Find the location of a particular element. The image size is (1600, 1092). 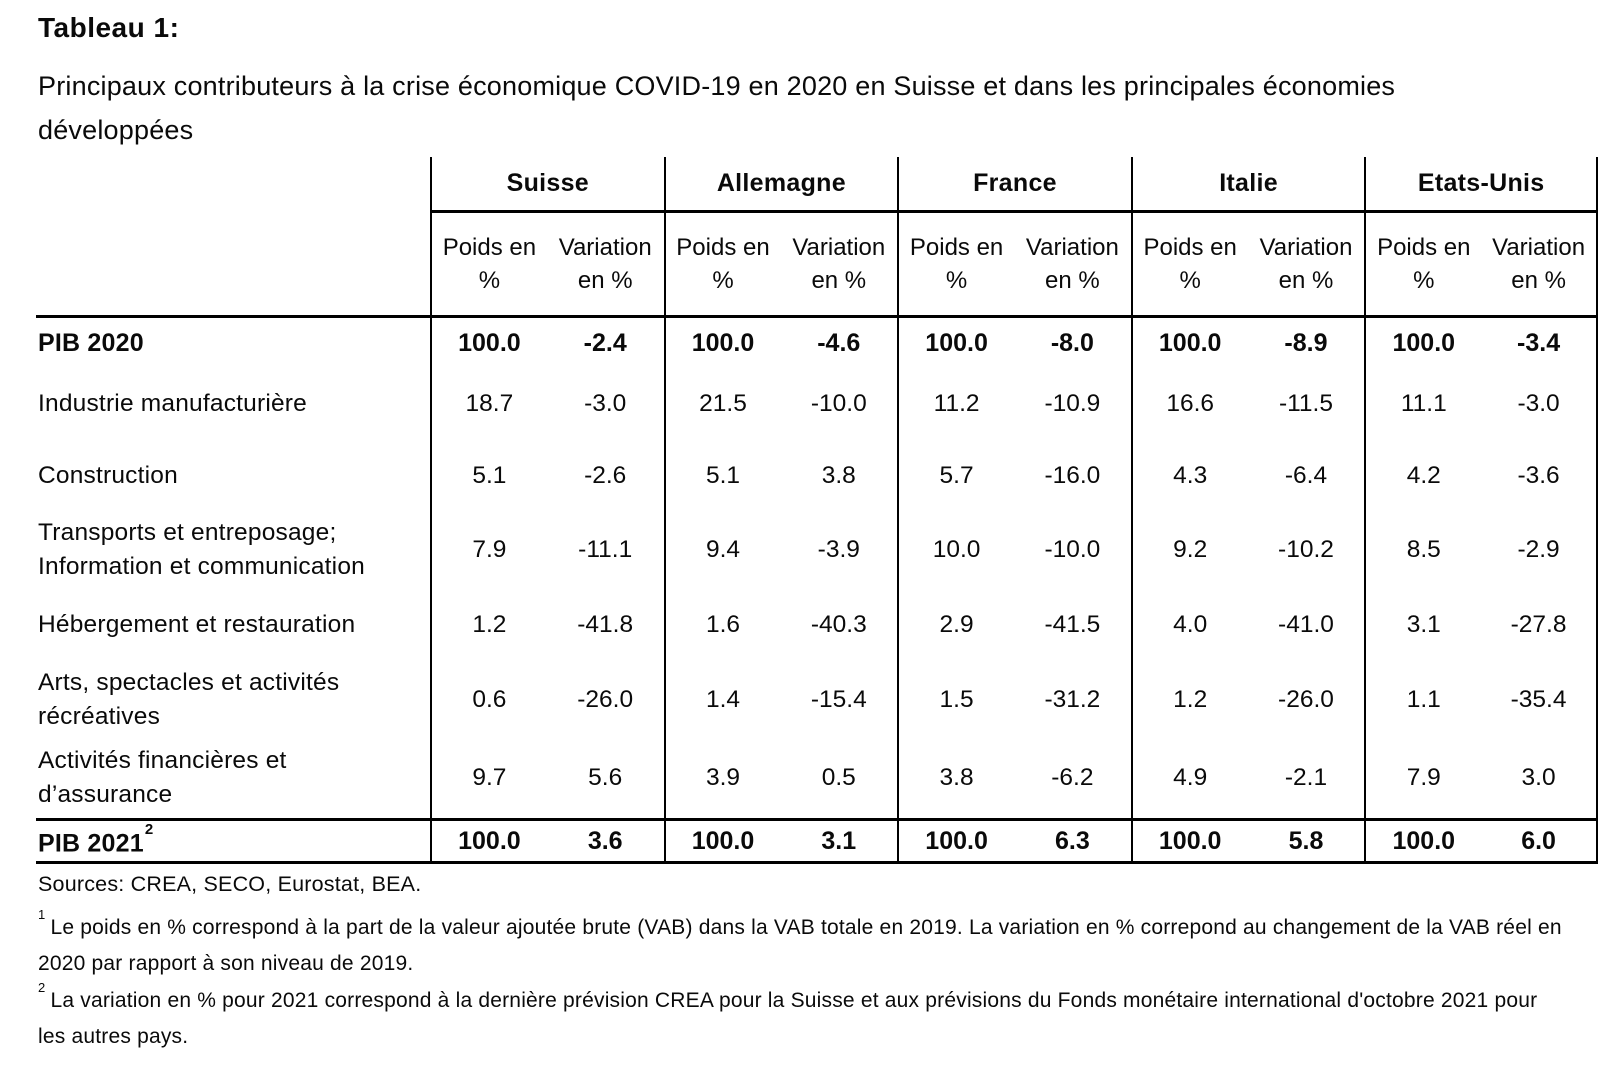

cell-variation: 5.6 is located at coordinates (605, 777).